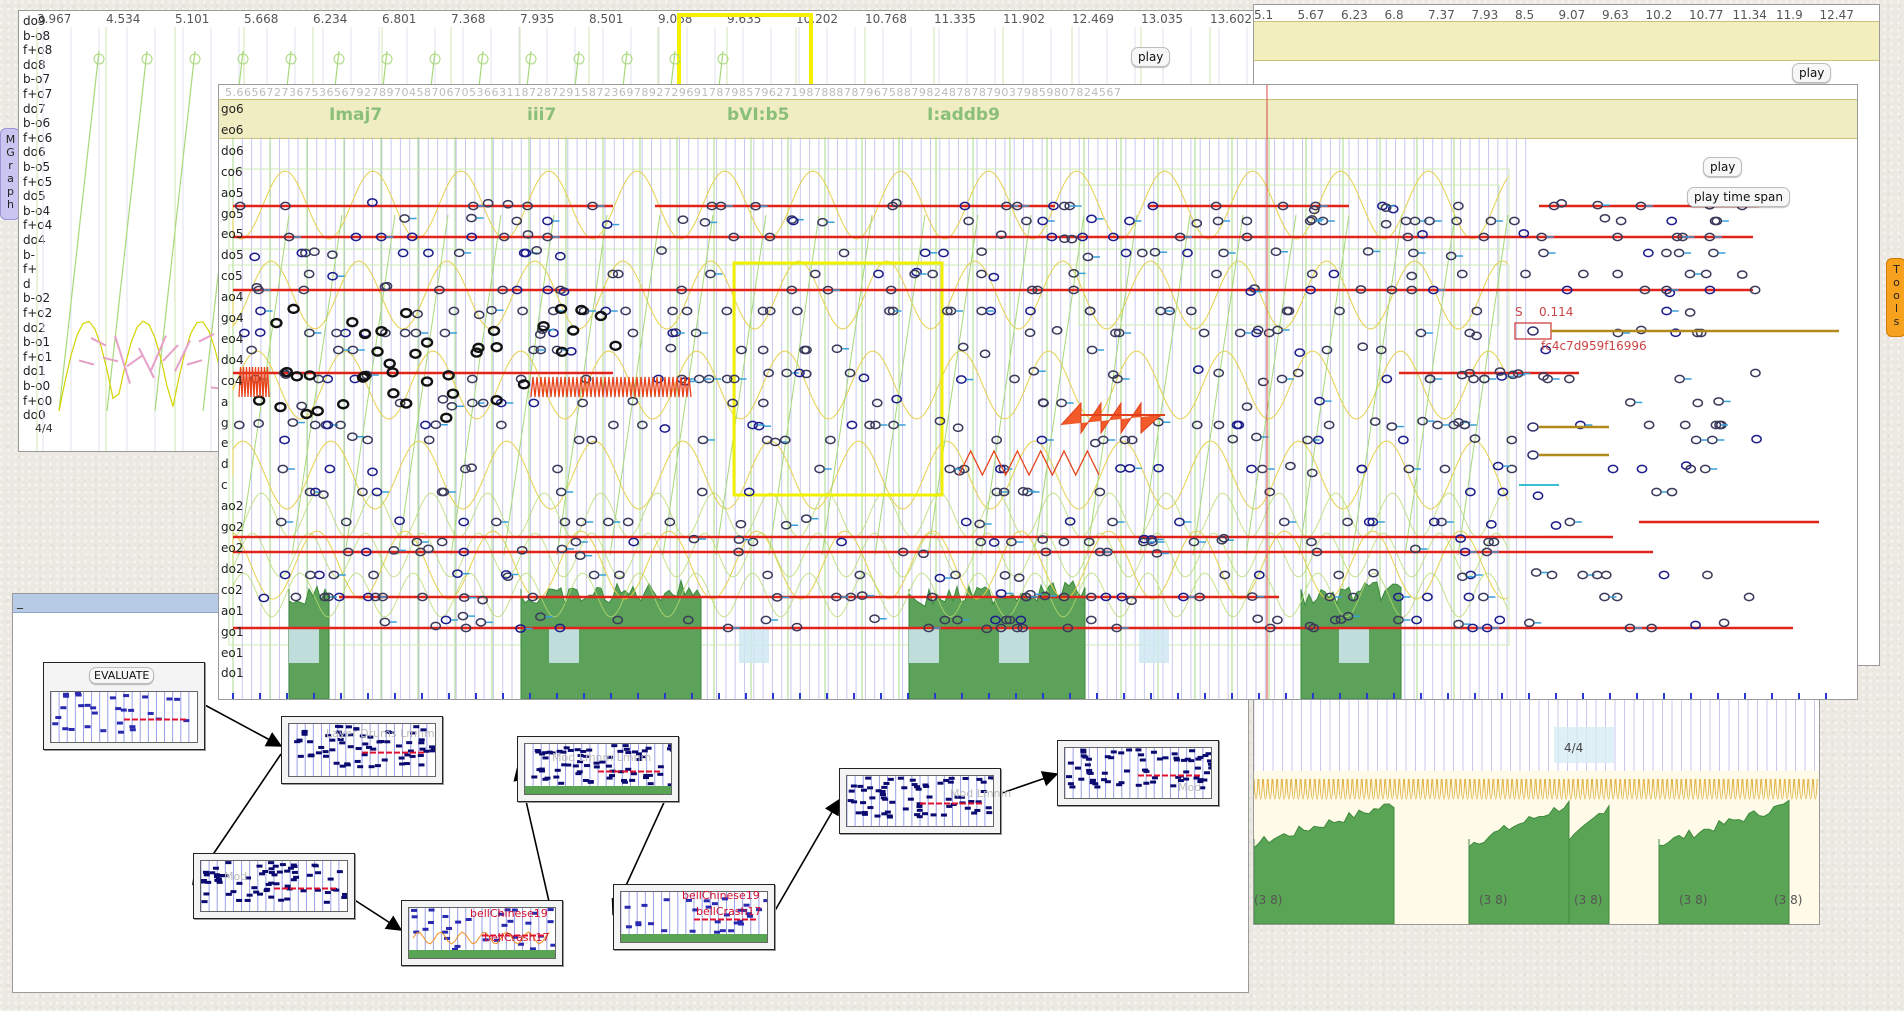  What do you see at coordinates (1812, 73) in the screenshot?
I see `right-play-button: play` at bounding box center [1812, 73].